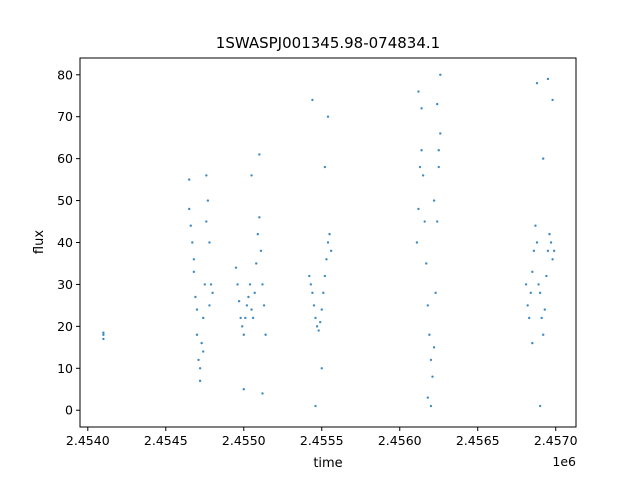 This screenshot has height=480, width=640. Describe the element at coordinates (328, 43) in the screenshot. I see `chart-title: 1SWASPJ001345.98-074834.1` at that location.